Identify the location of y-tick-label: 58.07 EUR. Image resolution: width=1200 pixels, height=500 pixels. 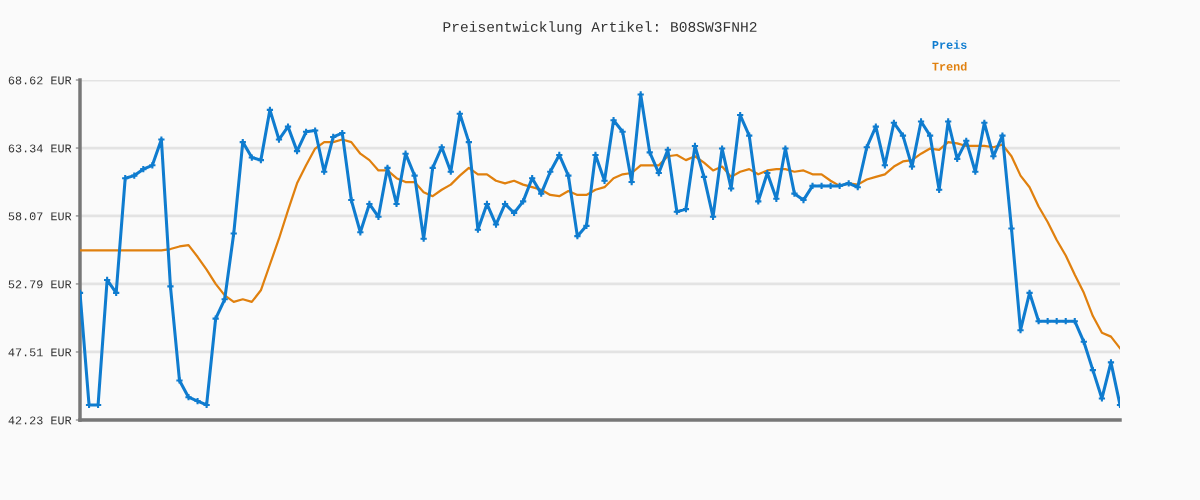
(40, 216).